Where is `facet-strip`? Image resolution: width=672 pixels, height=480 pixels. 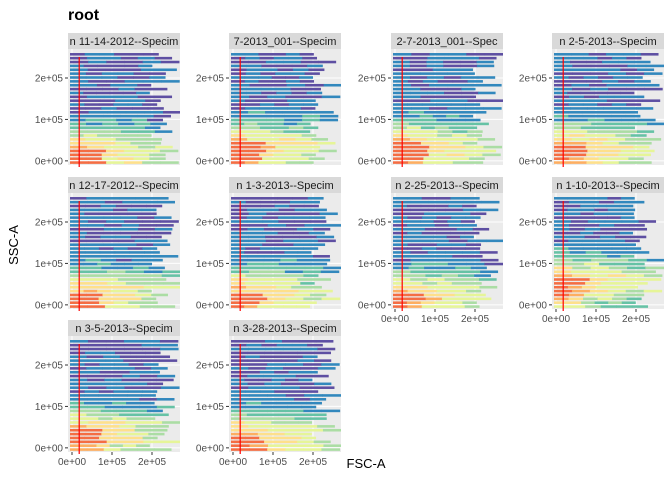
facet-strip is located at coordinates (447, 185).